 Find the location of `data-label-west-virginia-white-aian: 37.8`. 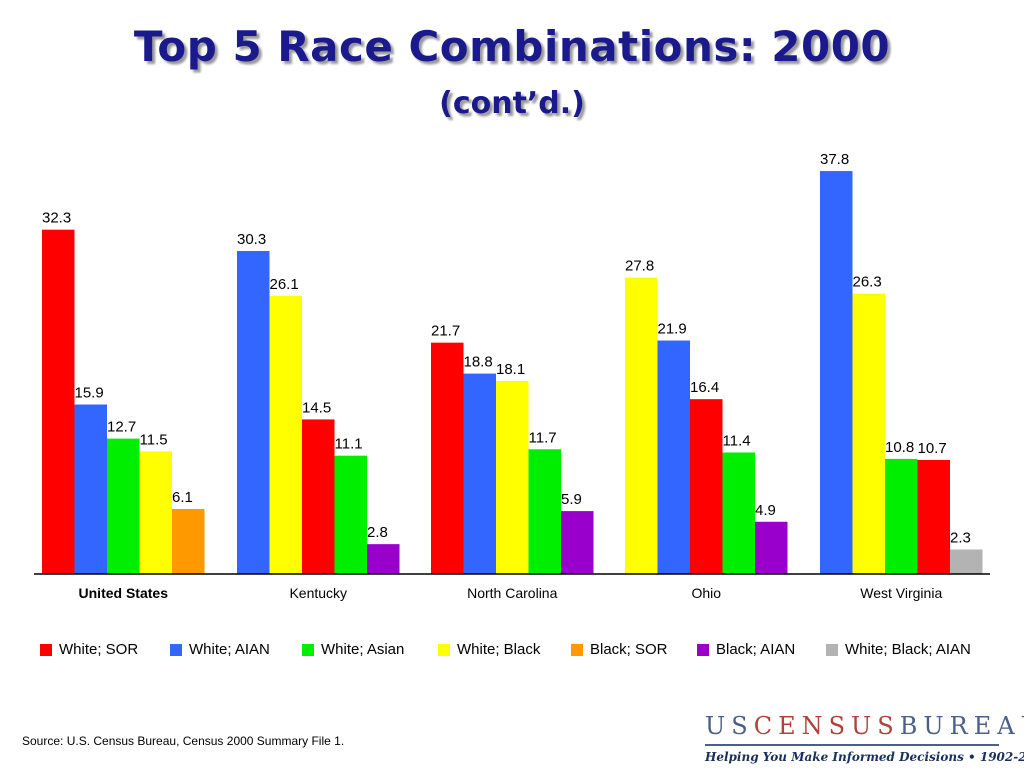

data-label-west-virginia-white-aian: 37.8 is located at coordinates (834, 159).